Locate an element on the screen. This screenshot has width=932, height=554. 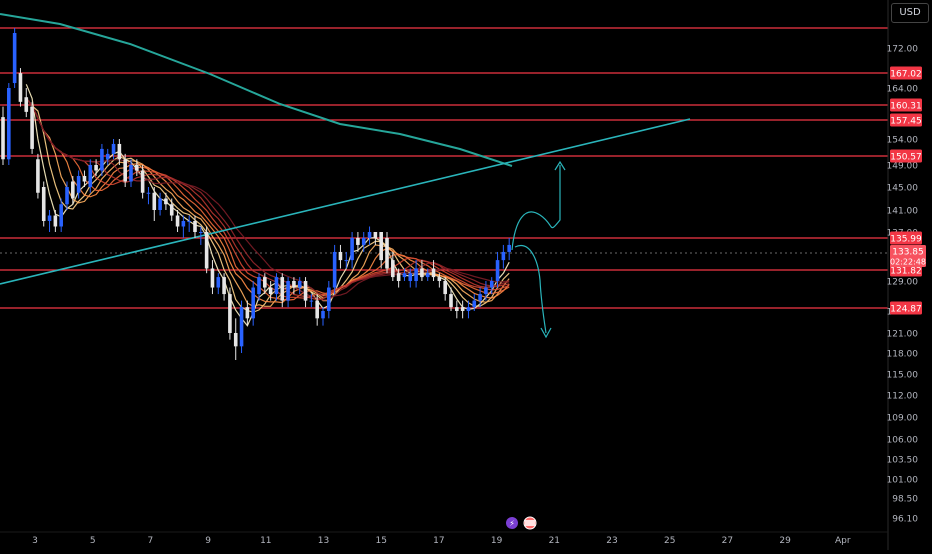
currency-button: USD is located at coordinates (910, 13).